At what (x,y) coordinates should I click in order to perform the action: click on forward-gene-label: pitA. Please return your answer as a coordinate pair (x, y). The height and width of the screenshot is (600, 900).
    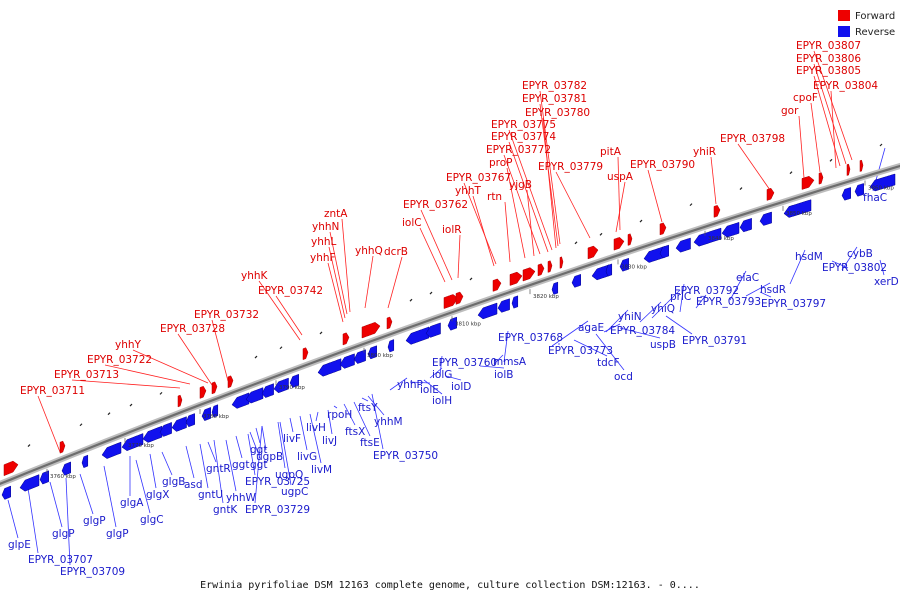
    Looking at the image, I should click on (611, 152).